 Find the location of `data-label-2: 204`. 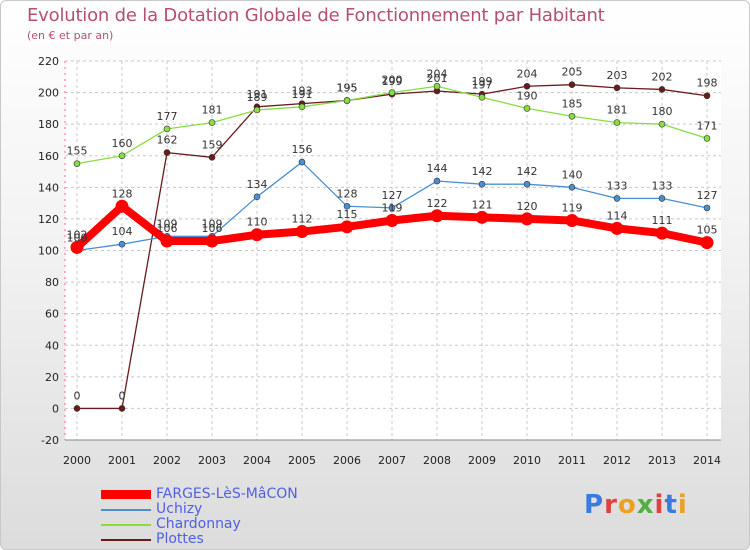

data-label-2: 204 is located at coordinates (437, 73).